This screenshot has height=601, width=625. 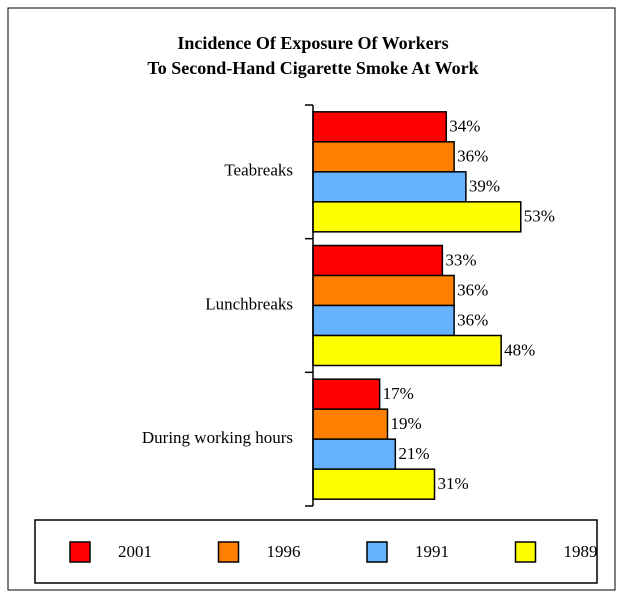 What do you see at coordinates (581, 551) in the screenshot?
I see `legend-label: 1989` at bounding box center [581, 551].